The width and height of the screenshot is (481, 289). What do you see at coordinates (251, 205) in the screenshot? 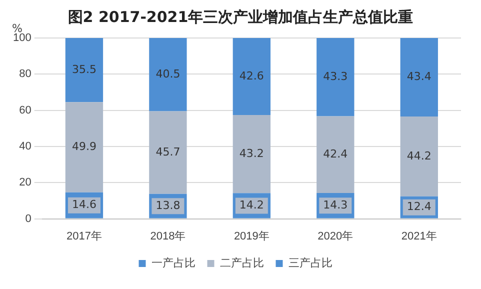
I see `data-label: 14.2` at bounding box center [251, 205].